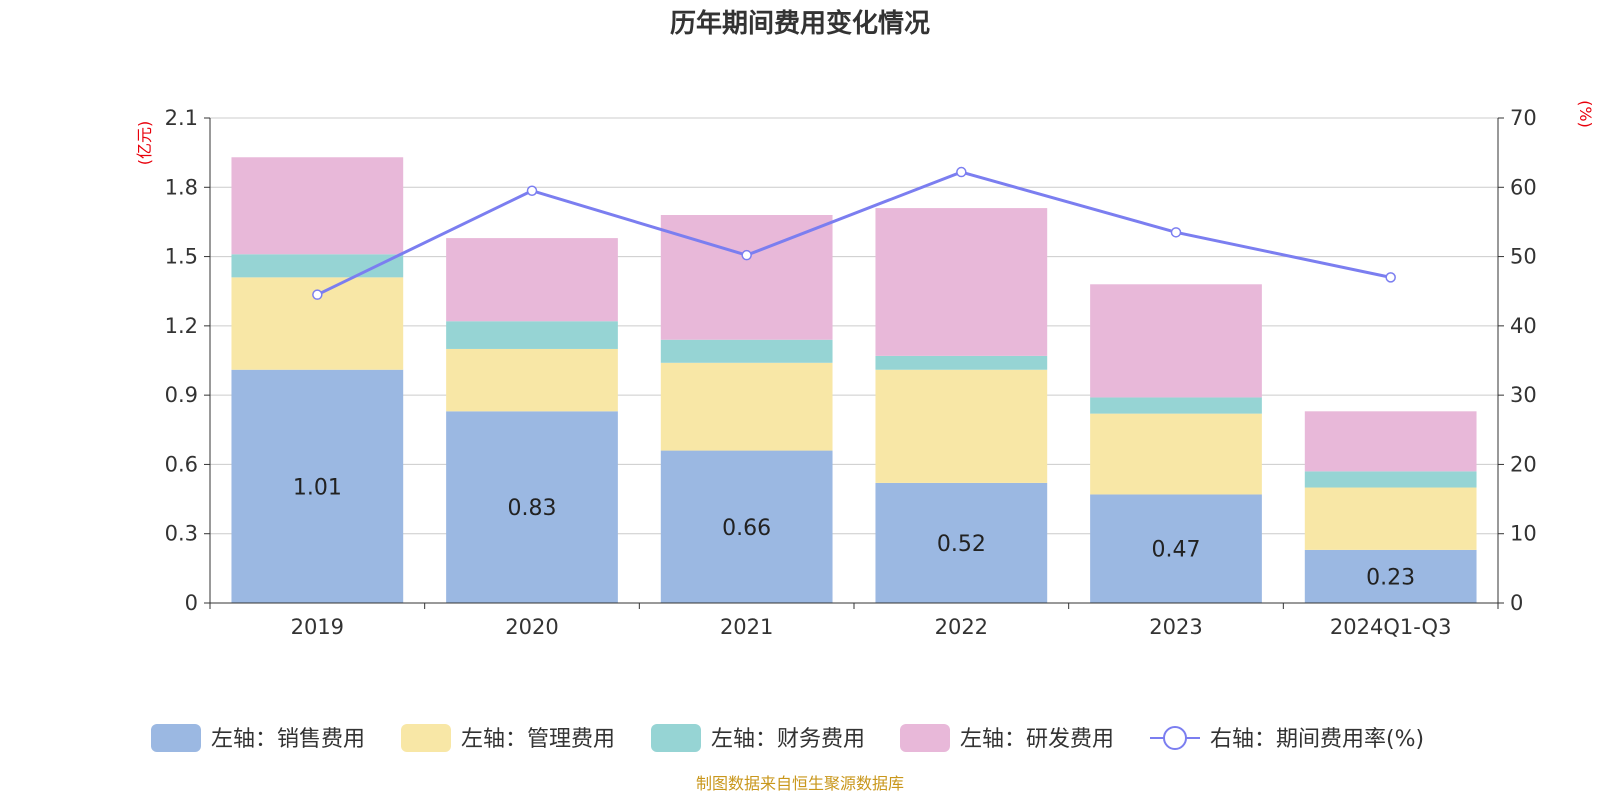  What do you see at coordinates (961, 627) in the screenshot?
I see `x-axis-tick-label: 2022` at bounding box center [961, 627].